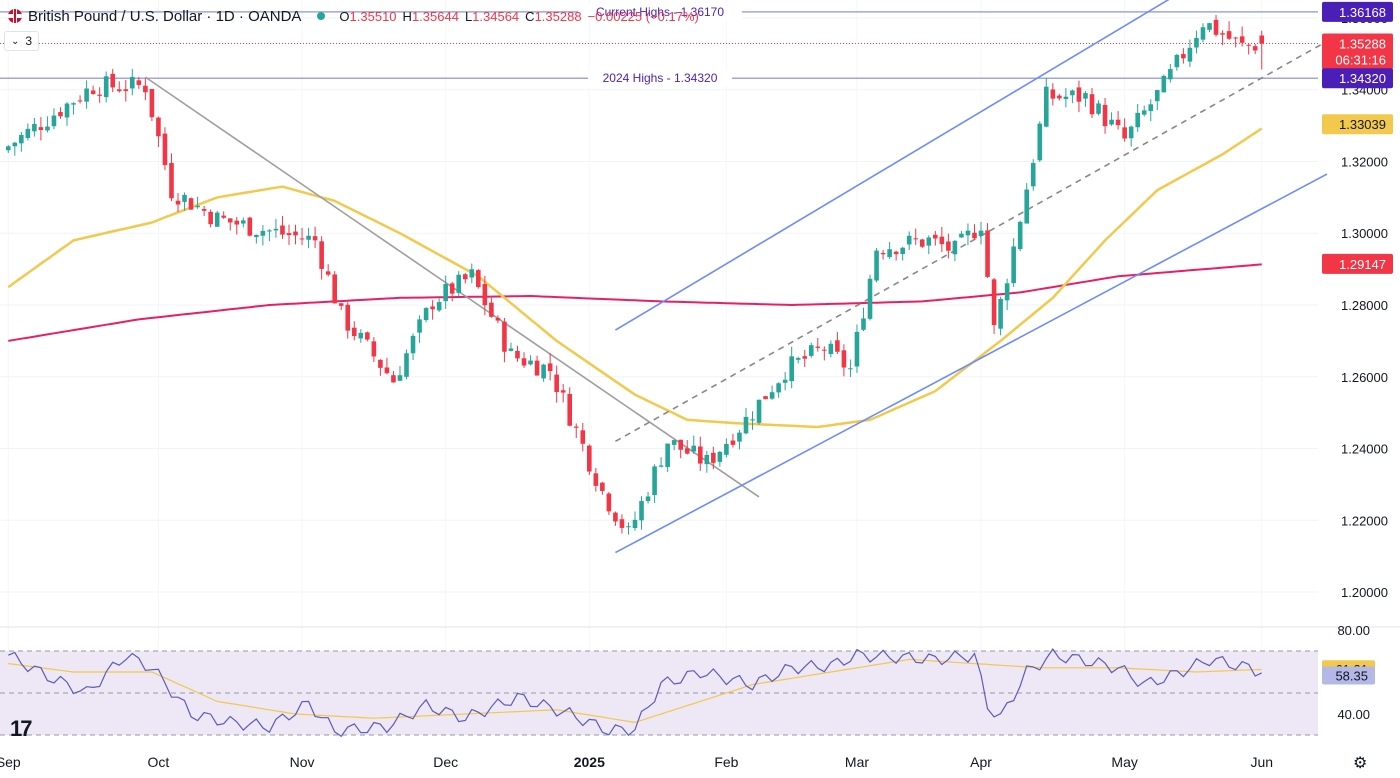 This screenshot has width=1400, height=778. Describe the element at coordinates (165, 16) in the screenshot. I see `symbol-title: British Pound / U.S. Dollar · 1D · OANDA` at that location.